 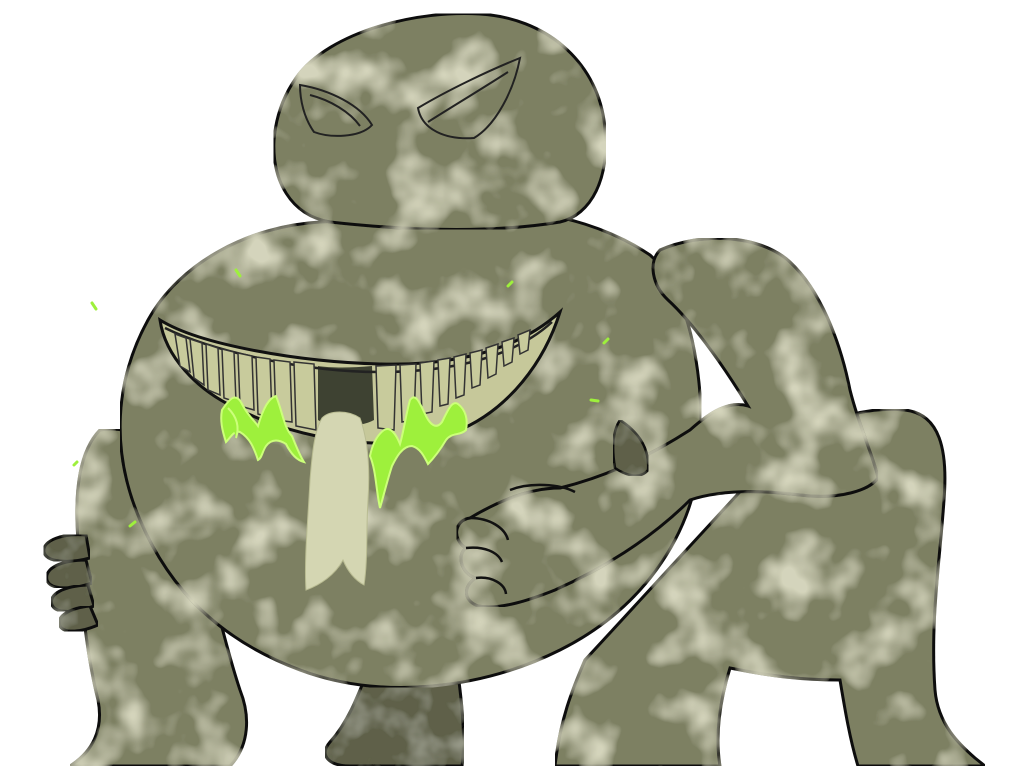 I want to click on slime, so click(x=344, y=451).